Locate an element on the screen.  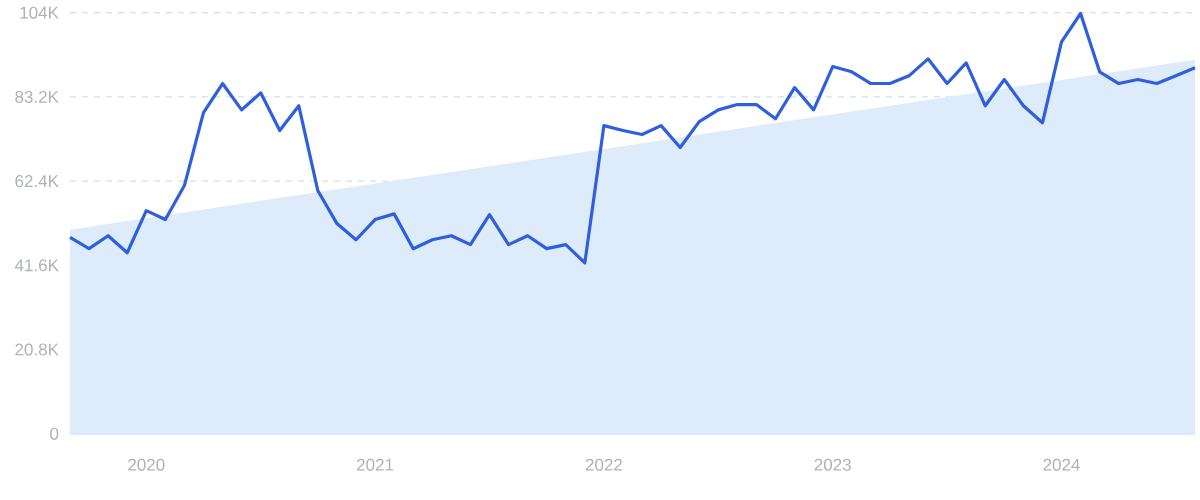
y-tick-label: 41.6K is located at coordinates (36, 265).